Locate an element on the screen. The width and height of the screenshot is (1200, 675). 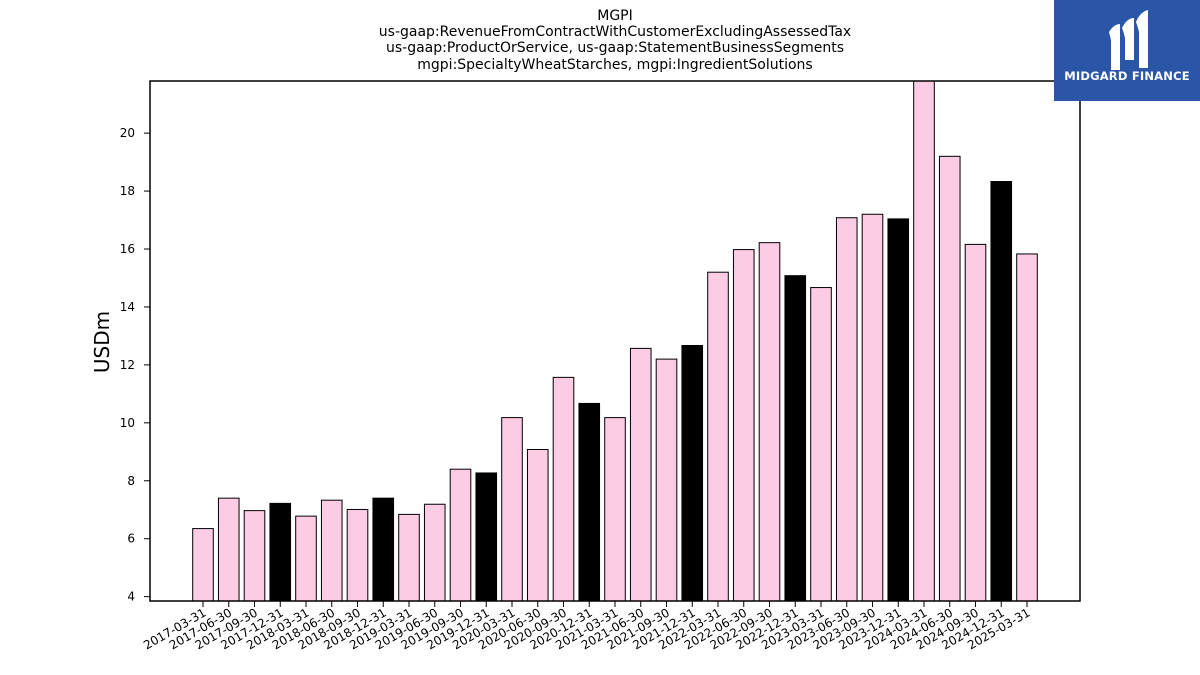
y-tick-label: 14 is located at coordinates (127, 307).